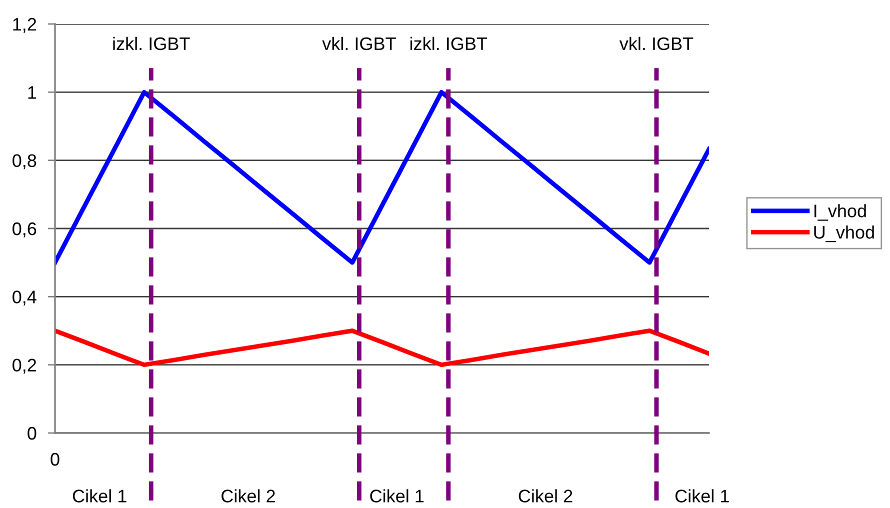 Image resolution: width=890 pixels, height=508 pixels. Describe the element at coordinates (32, 433) in the screenshot. I see `y-tick-label: 0` at that location.